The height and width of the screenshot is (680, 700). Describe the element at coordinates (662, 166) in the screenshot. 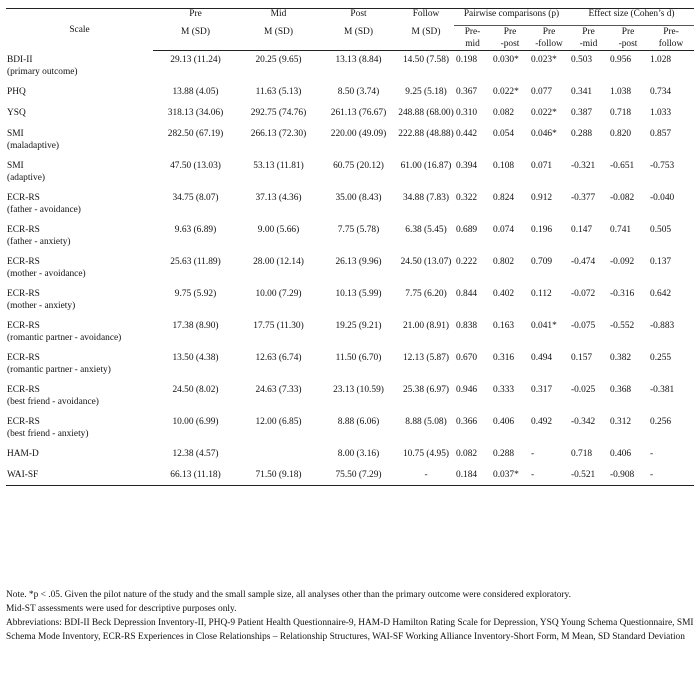

I see `cell-d-pf: -0.753` at that location.